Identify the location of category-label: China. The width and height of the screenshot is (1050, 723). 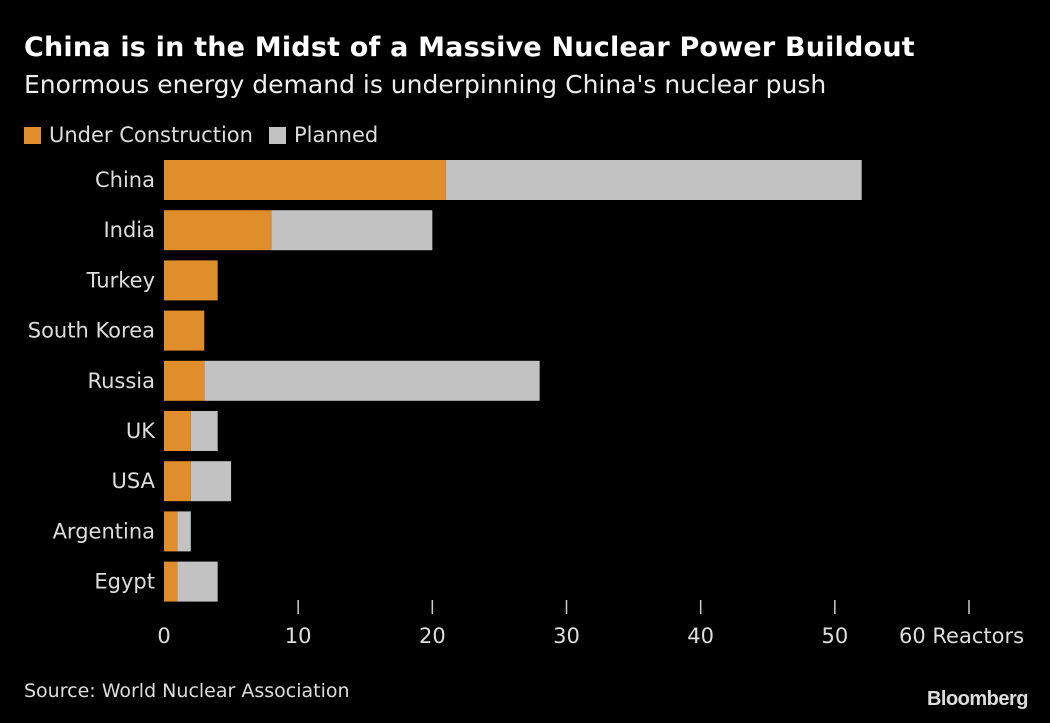
(125, 180).